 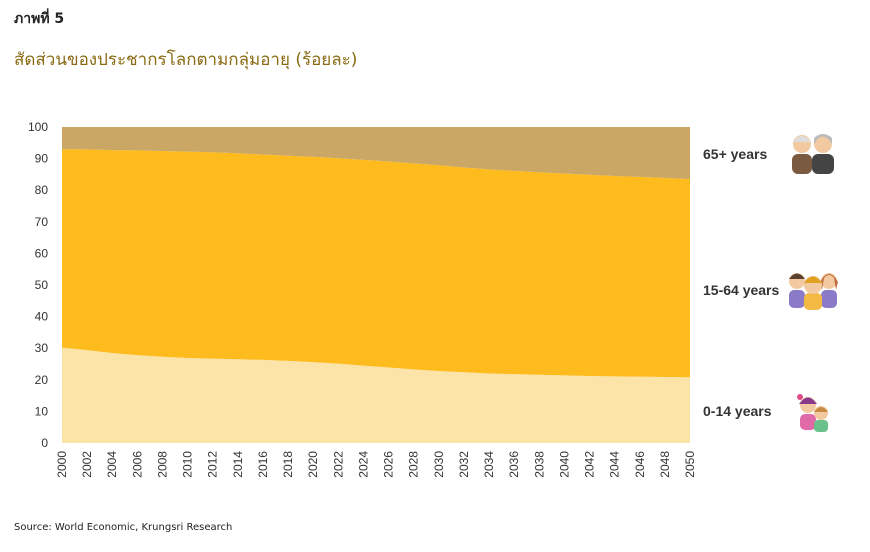 I want to click on x-tick-label: 2008, so click(x=162, y=464).